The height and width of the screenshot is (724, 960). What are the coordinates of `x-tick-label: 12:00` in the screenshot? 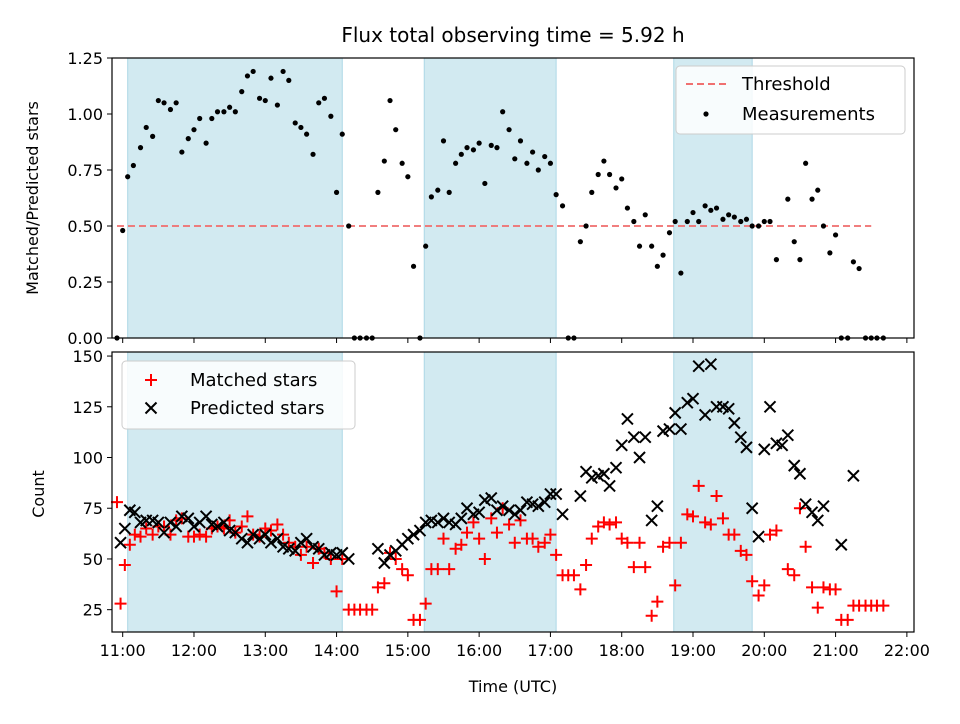 It's located at (194, 650).